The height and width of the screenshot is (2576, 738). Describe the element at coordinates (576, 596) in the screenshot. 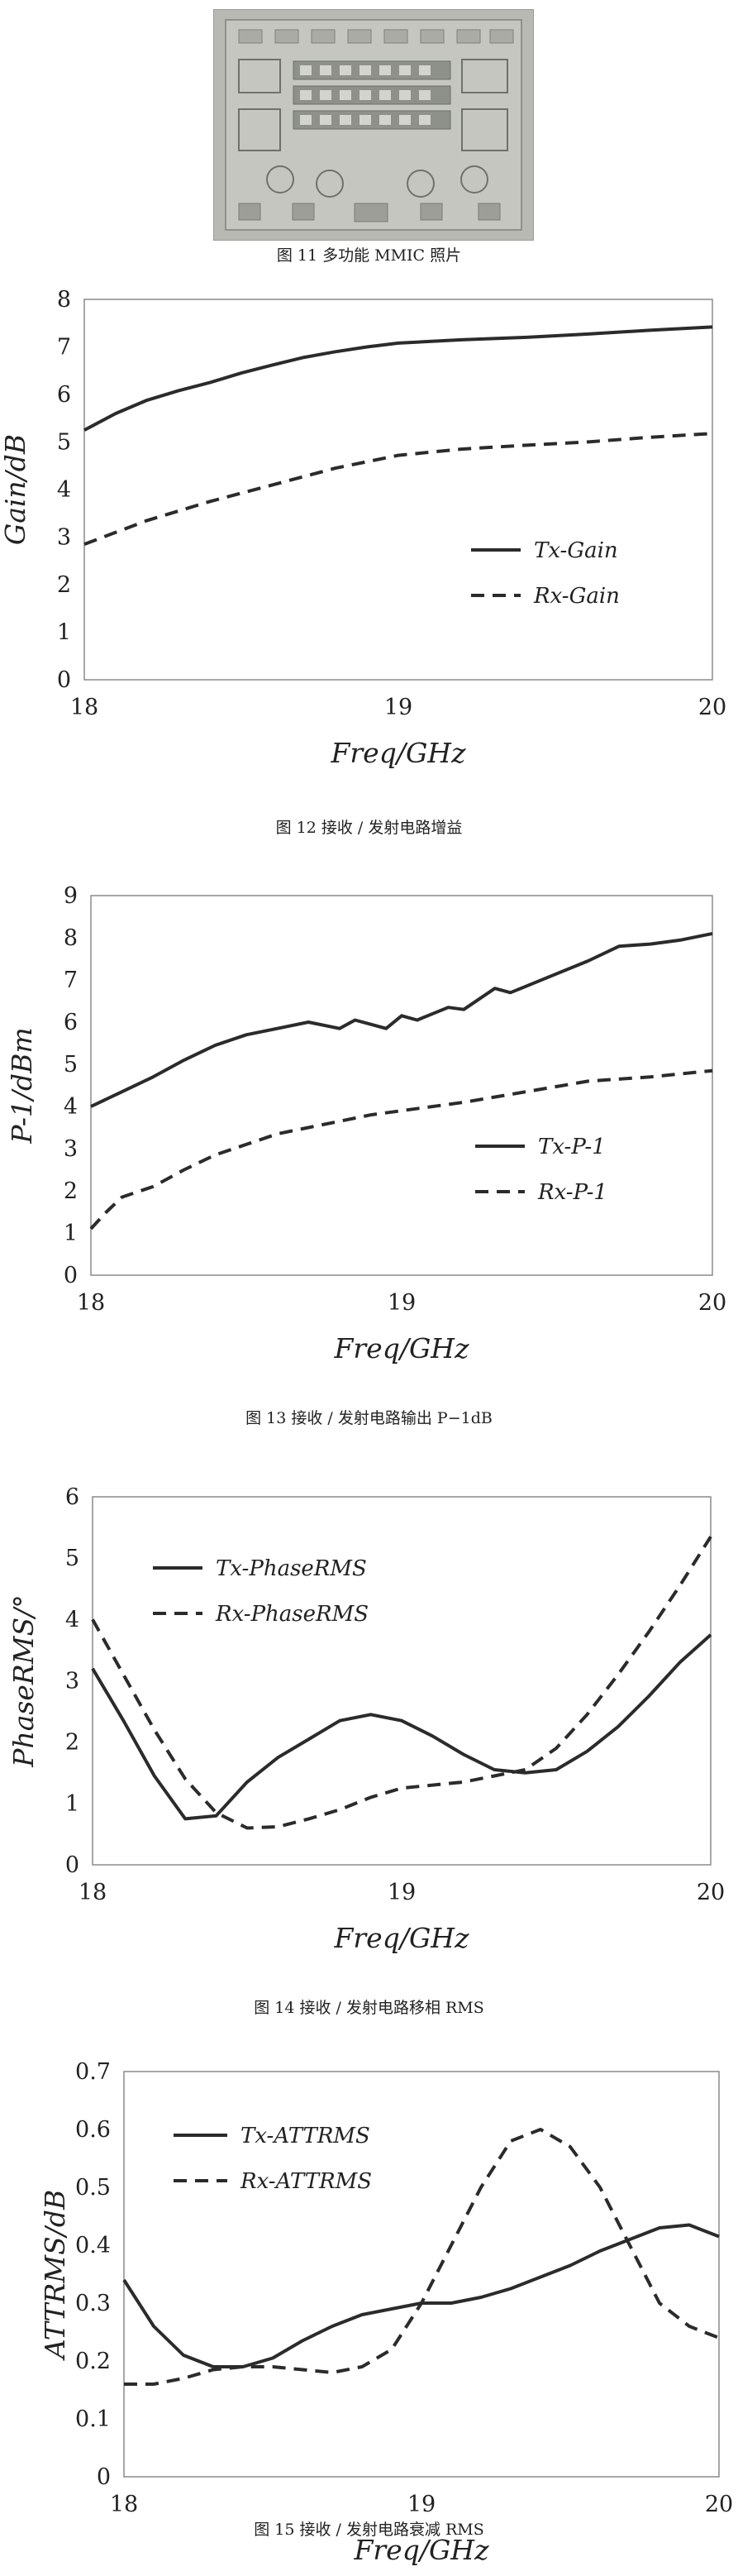

I see `legend-label: Rx-Gain` at that location.